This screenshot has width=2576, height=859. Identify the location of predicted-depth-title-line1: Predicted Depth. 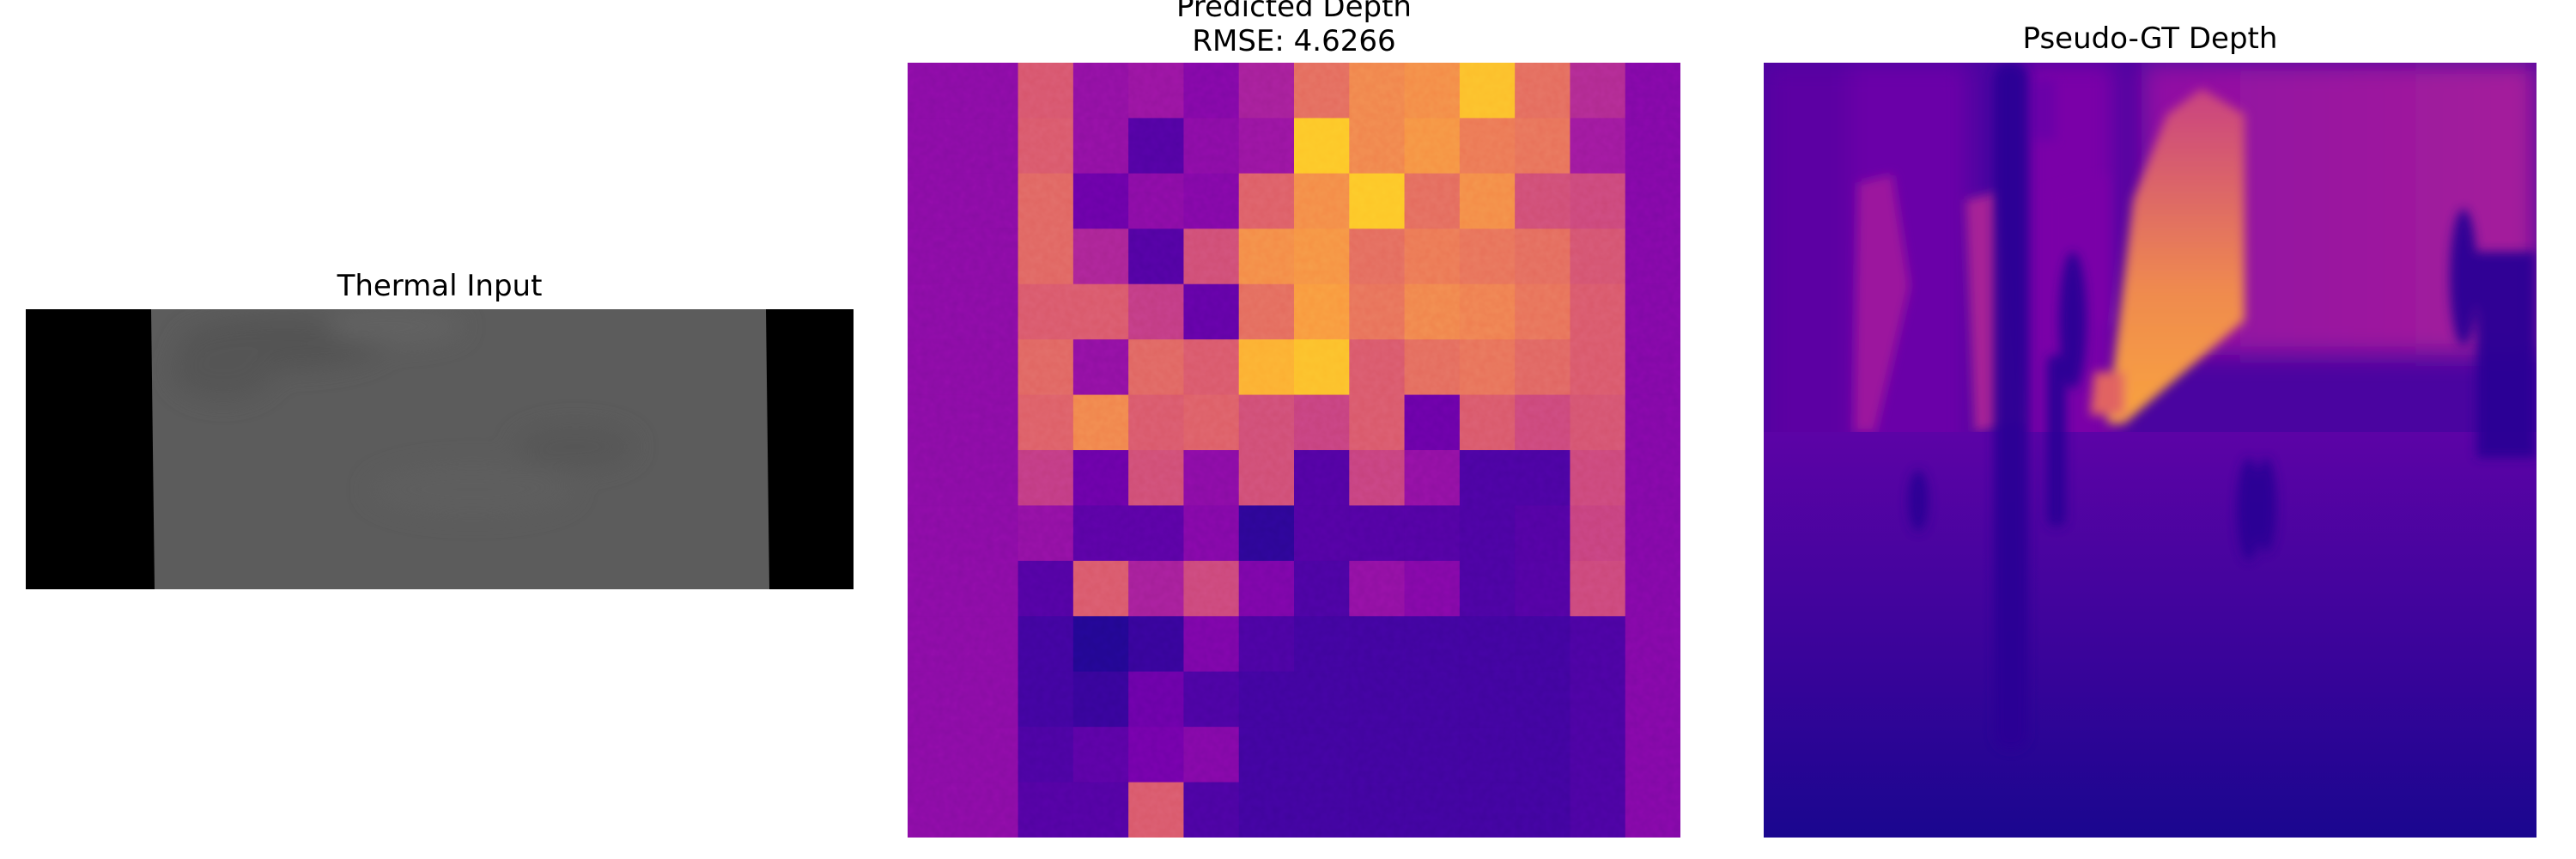
(1294, 12).